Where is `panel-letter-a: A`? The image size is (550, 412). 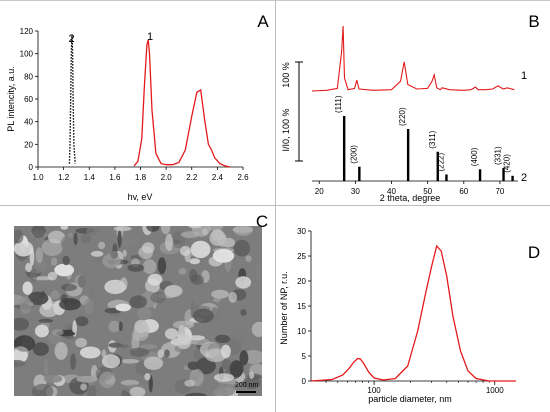 panel-letter-a: A is located at coordinates (263, 21).